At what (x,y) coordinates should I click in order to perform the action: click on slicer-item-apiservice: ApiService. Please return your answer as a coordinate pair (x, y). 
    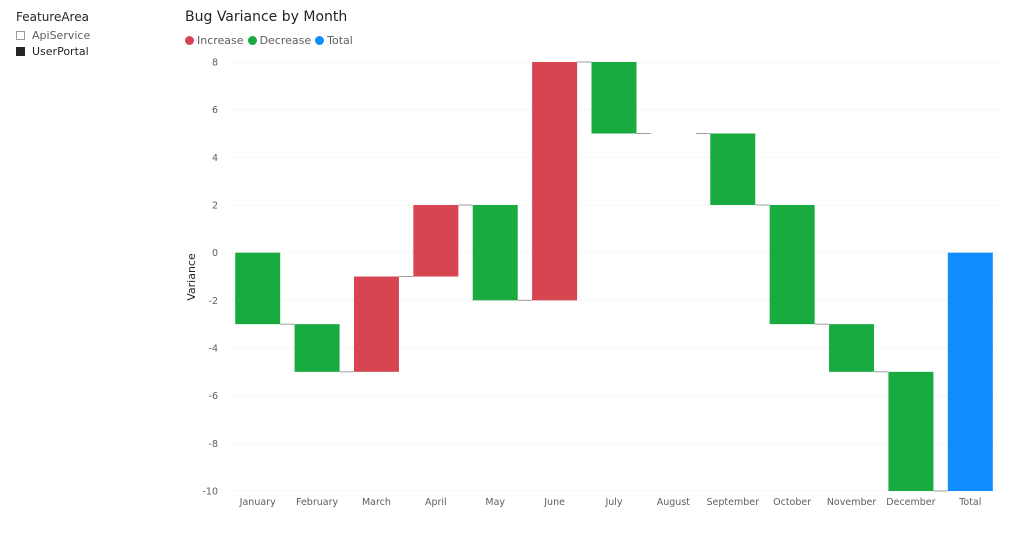
    Looking at the image, I should click on (53, 35).